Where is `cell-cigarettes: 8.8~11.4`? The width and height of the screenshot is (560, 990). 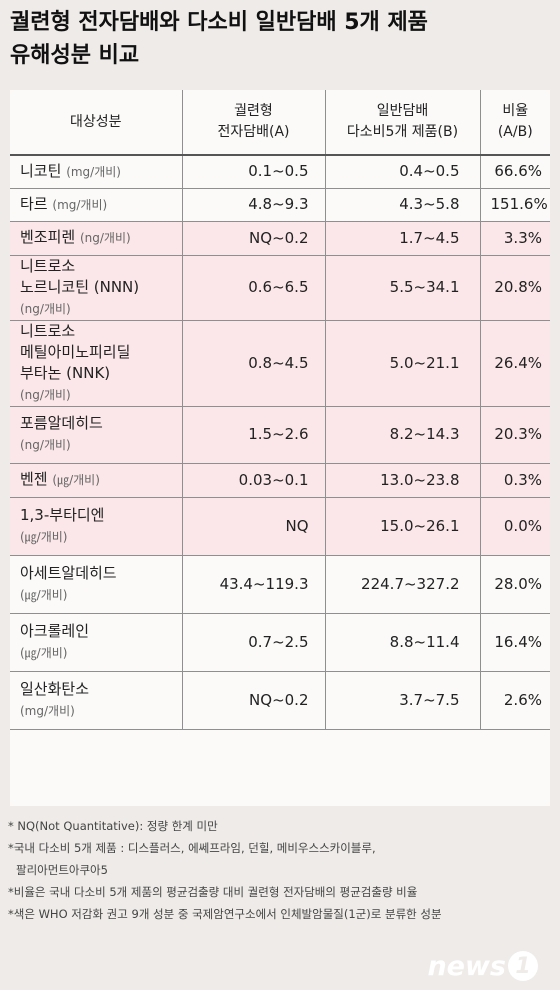 cell-cigarettes: 8.8~11.4 is located at coordinates (403, 642).